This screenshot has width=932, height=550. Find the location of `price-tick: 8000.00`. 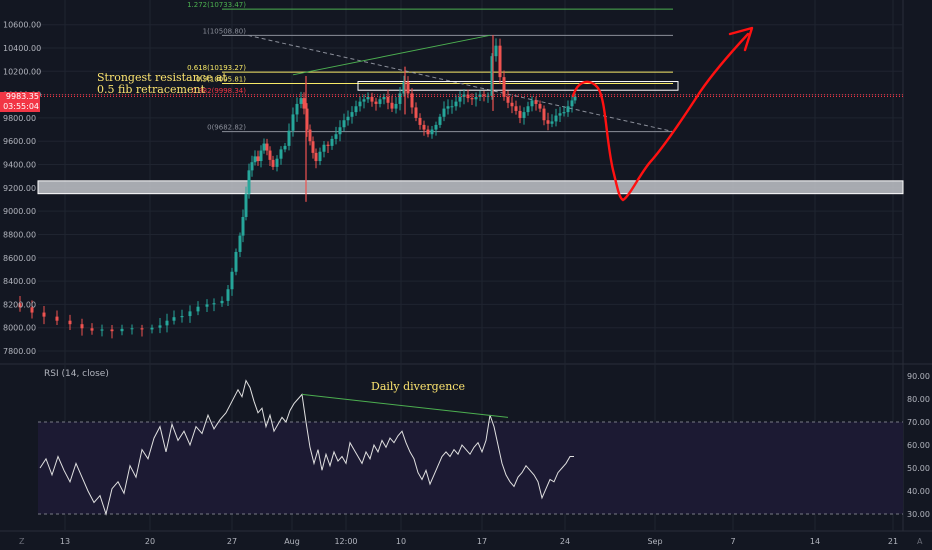

price-tick: 8000.00 is located at coordinates (19, 328).